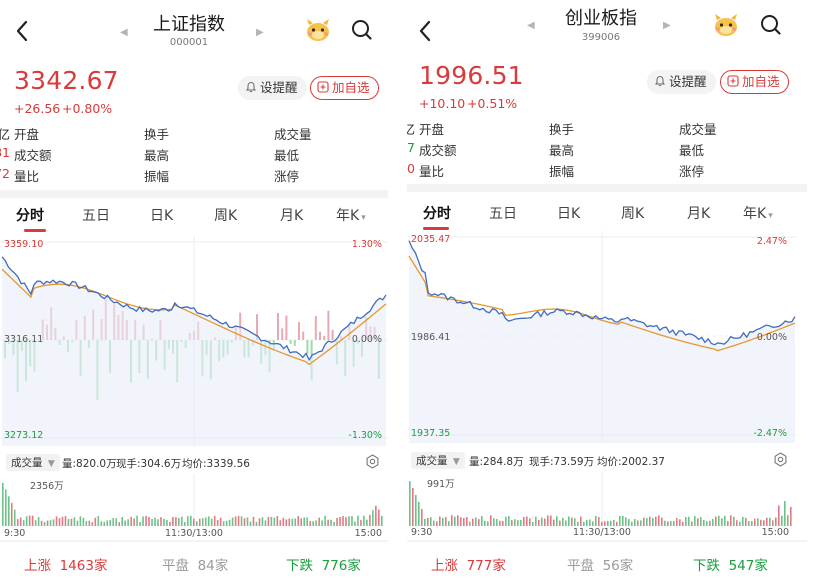 The height and width of the screenshot is (582, 817). What do you see at coordinates (688, 81) in the screenshot?
I see `set-alert-label: 设提醒` at bounding box center [688, 81].